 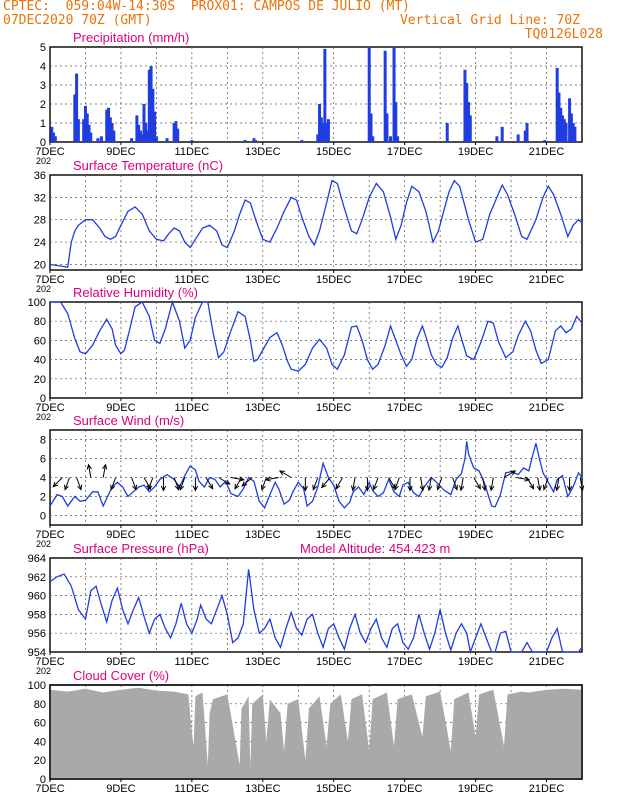 What do you see at coordinates (43, 479) in the screenshot?
I see `y-tick-label: 4` at bounding box center [43, 479].